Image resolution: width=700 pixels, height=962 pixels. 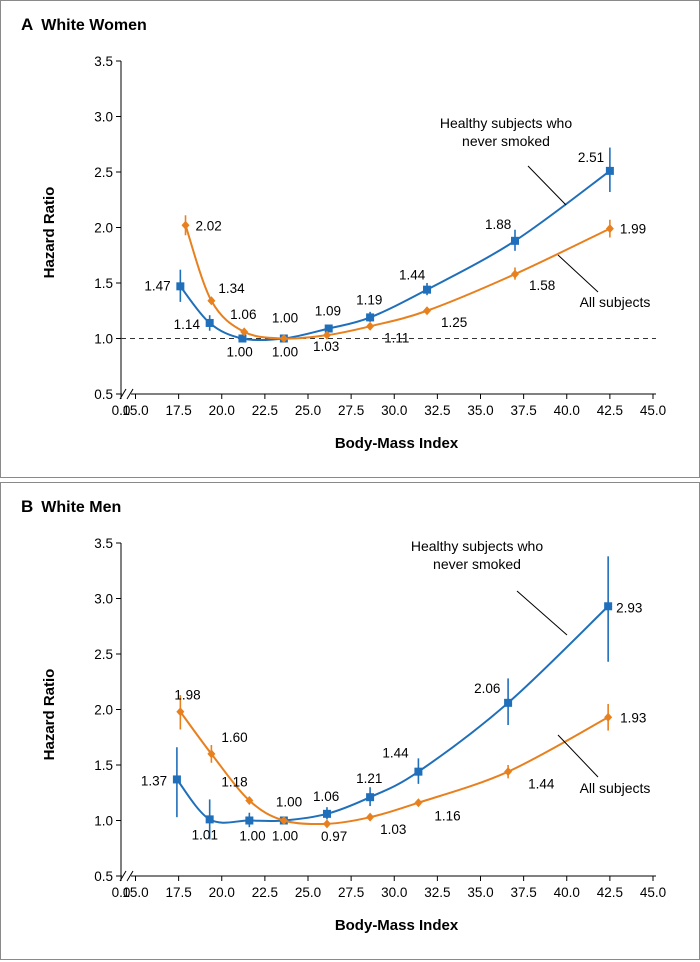 I want to click on data-label-healthy: 1.01, so click(x=205, y=834).